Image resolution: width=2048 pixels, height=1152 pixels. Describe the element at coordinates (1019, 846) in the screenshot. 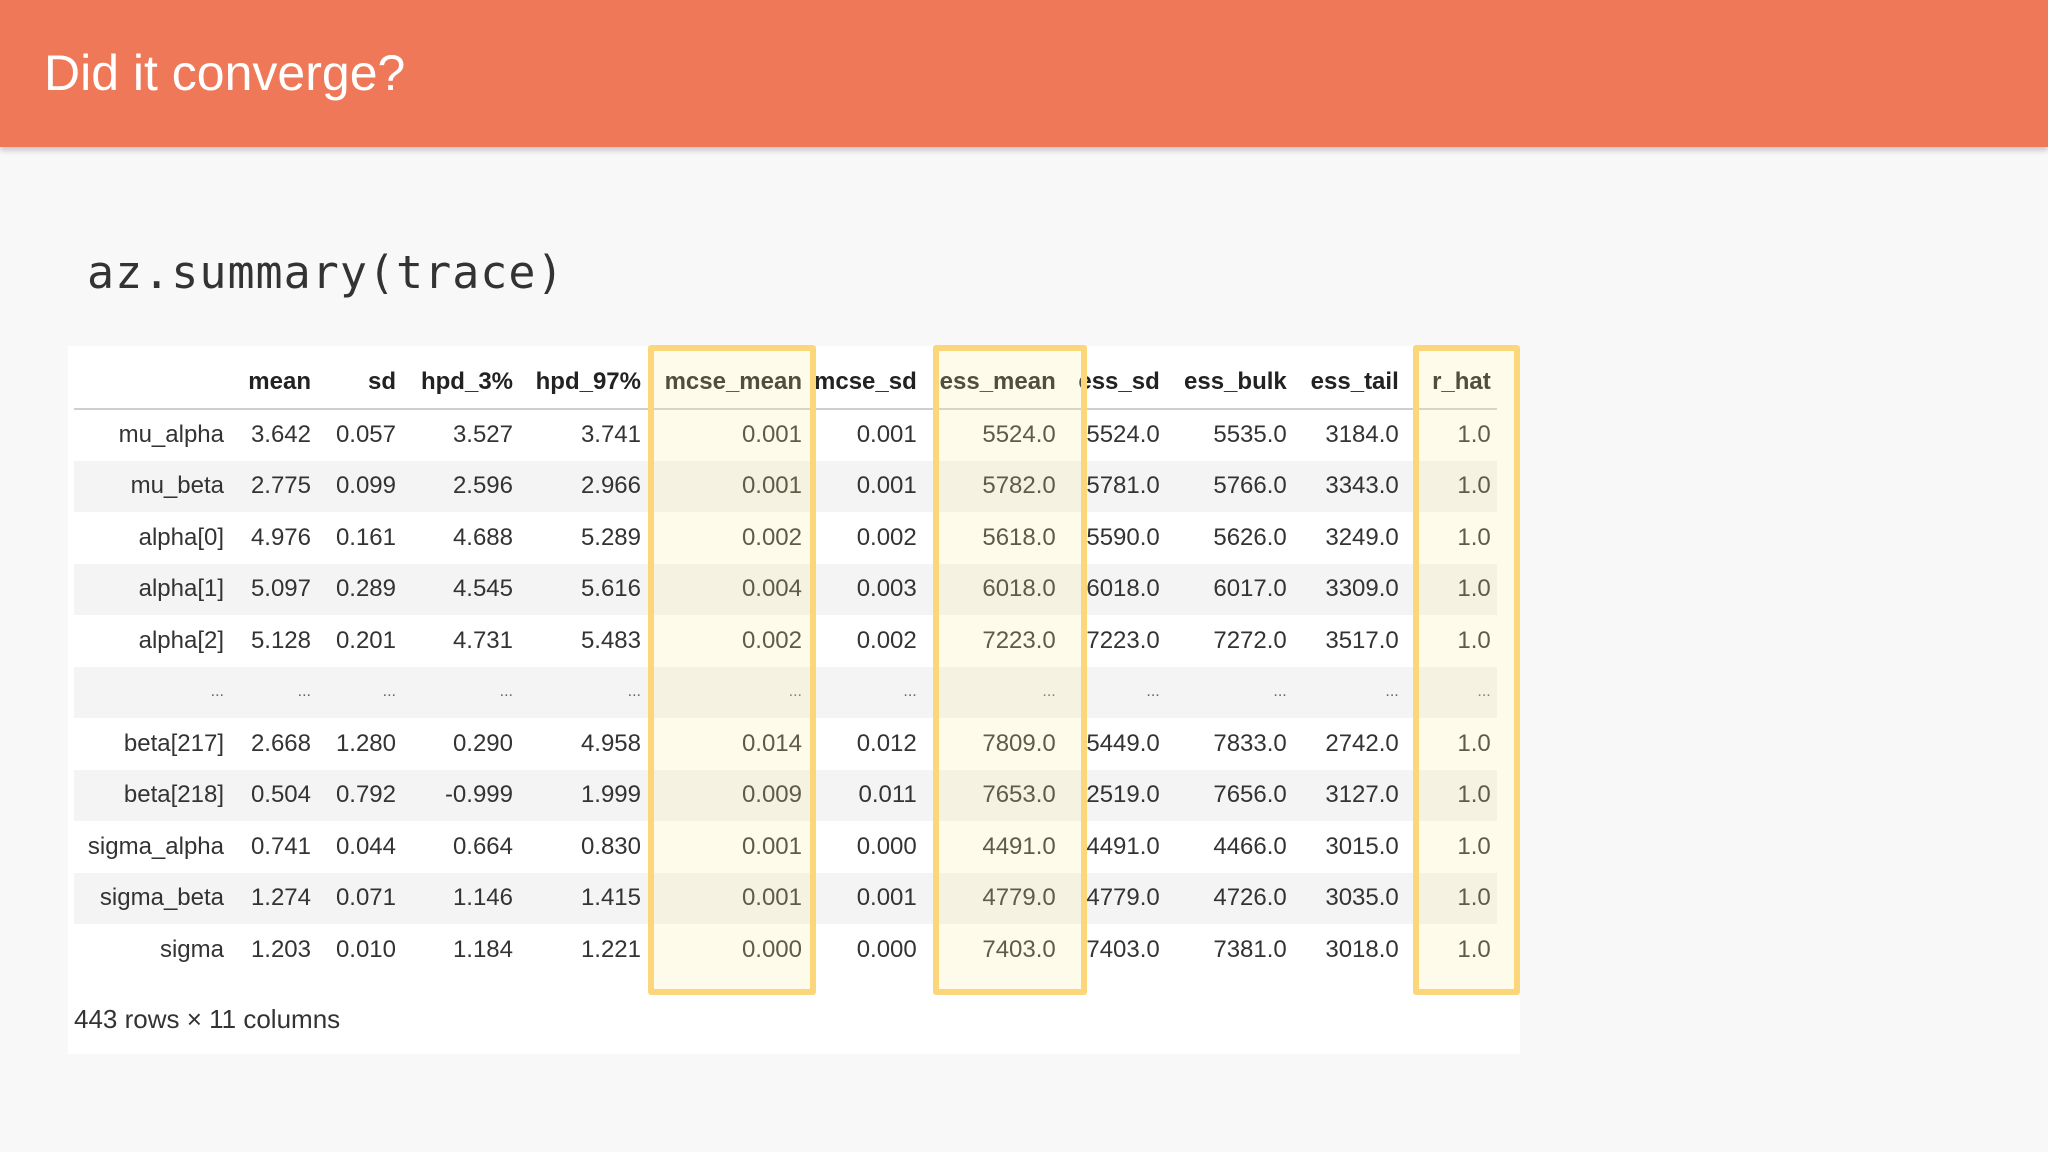

I see `table-cell: 4491.0` at that location.